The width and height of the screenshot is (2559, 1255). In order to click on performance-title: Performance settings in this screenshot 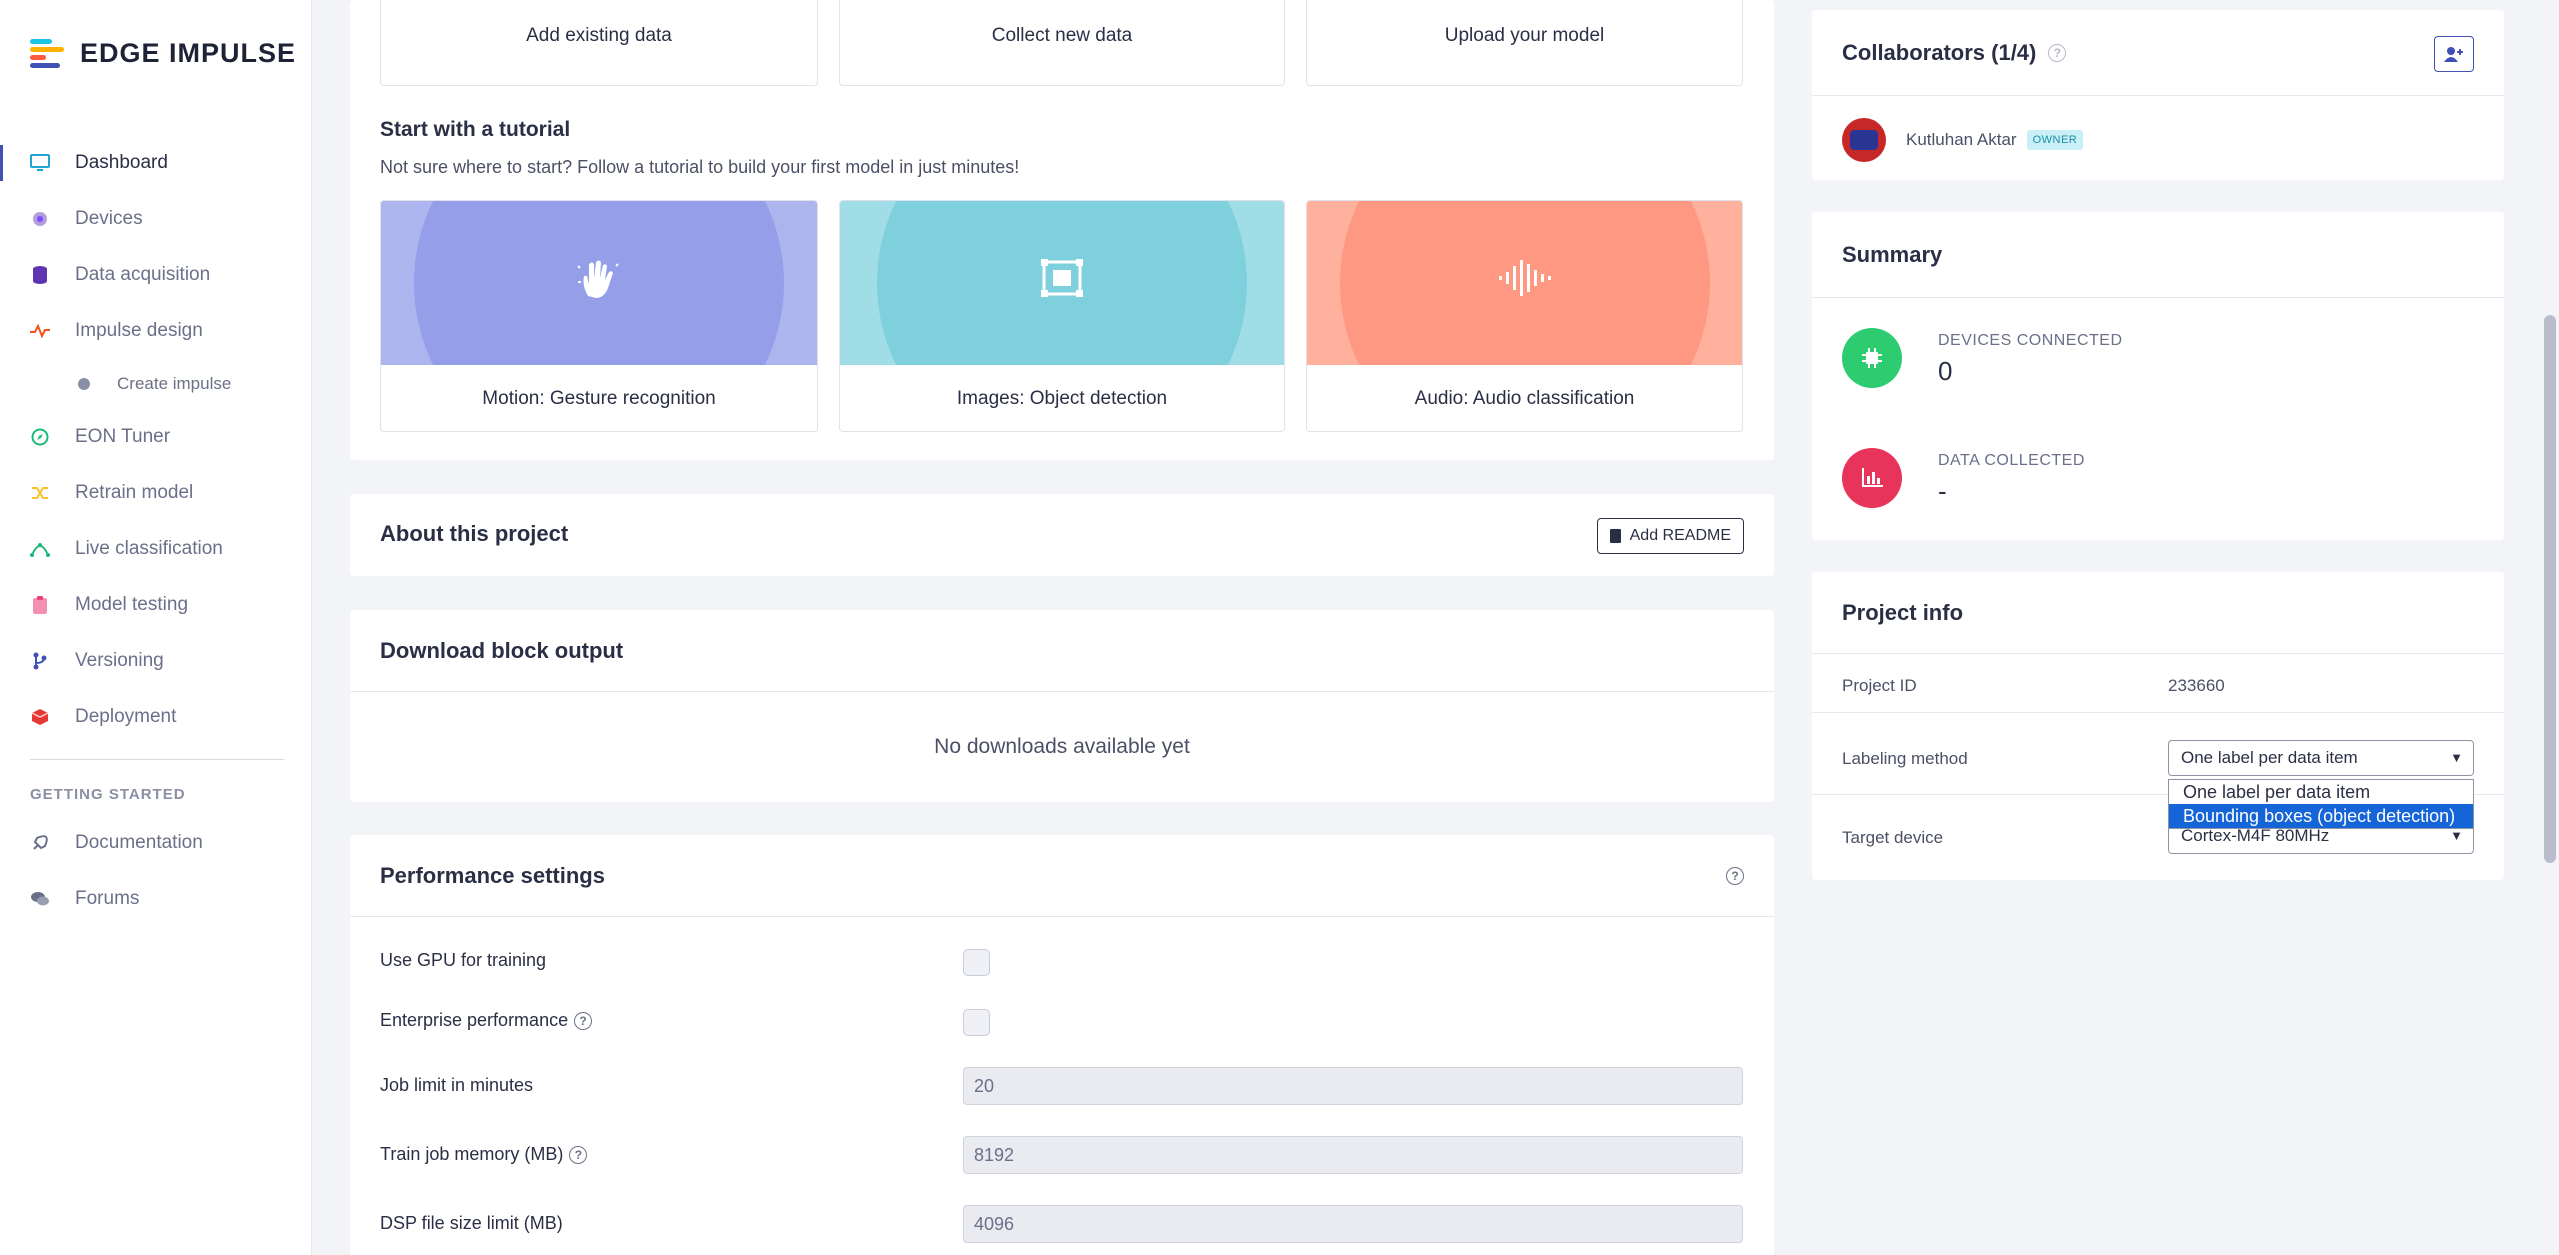, I will do `click(492, 875)`.